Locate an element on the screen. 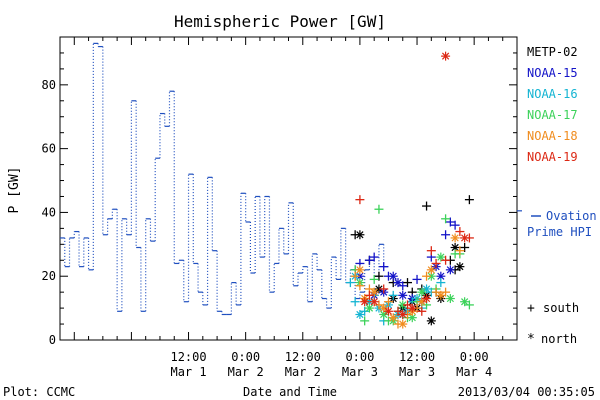 The height and width of the screenshot is (400, 600). x-tick-label-date: Mar 1 is located at coordinates (188, 372).